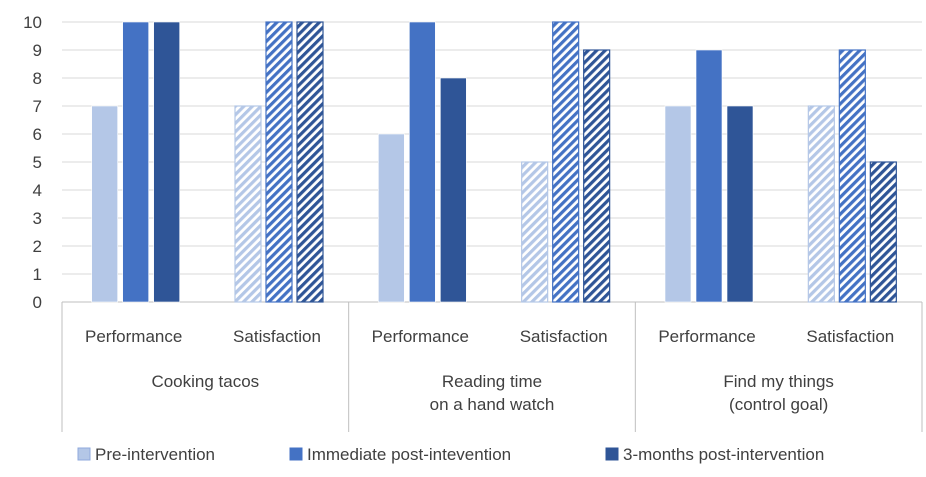 This screenshot has width=926, height=477. I want to click on y-tick-label: 7, so click(37, 106).